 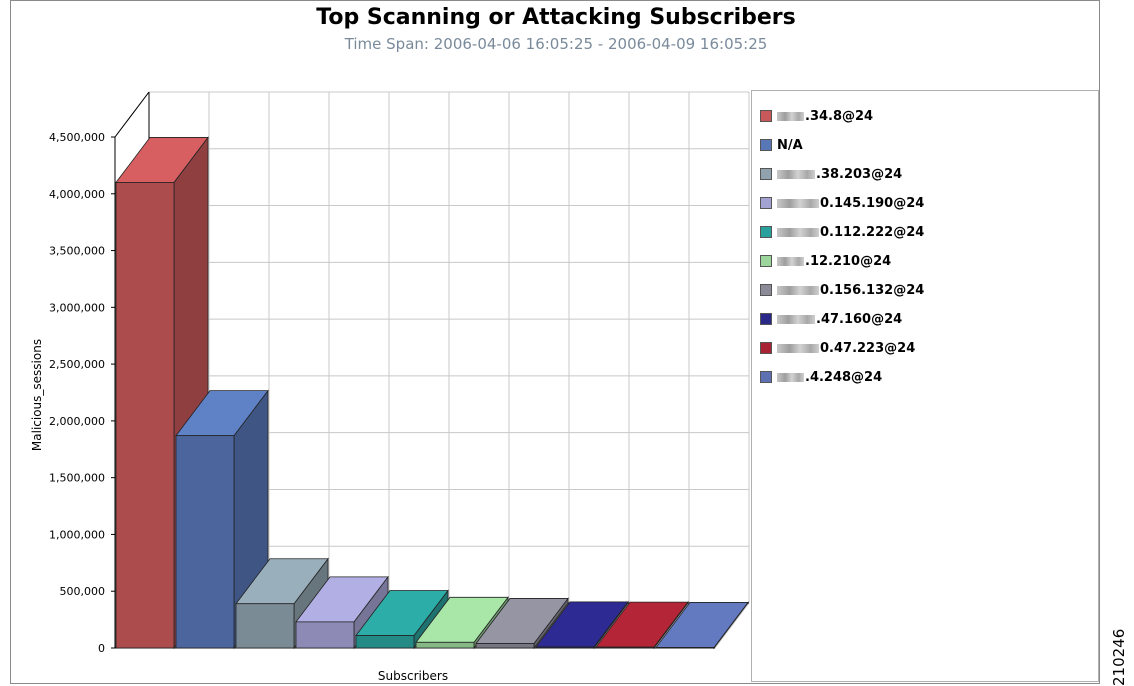 I want to click on legend-label: .4.248@24, so click(x=844, y=377).